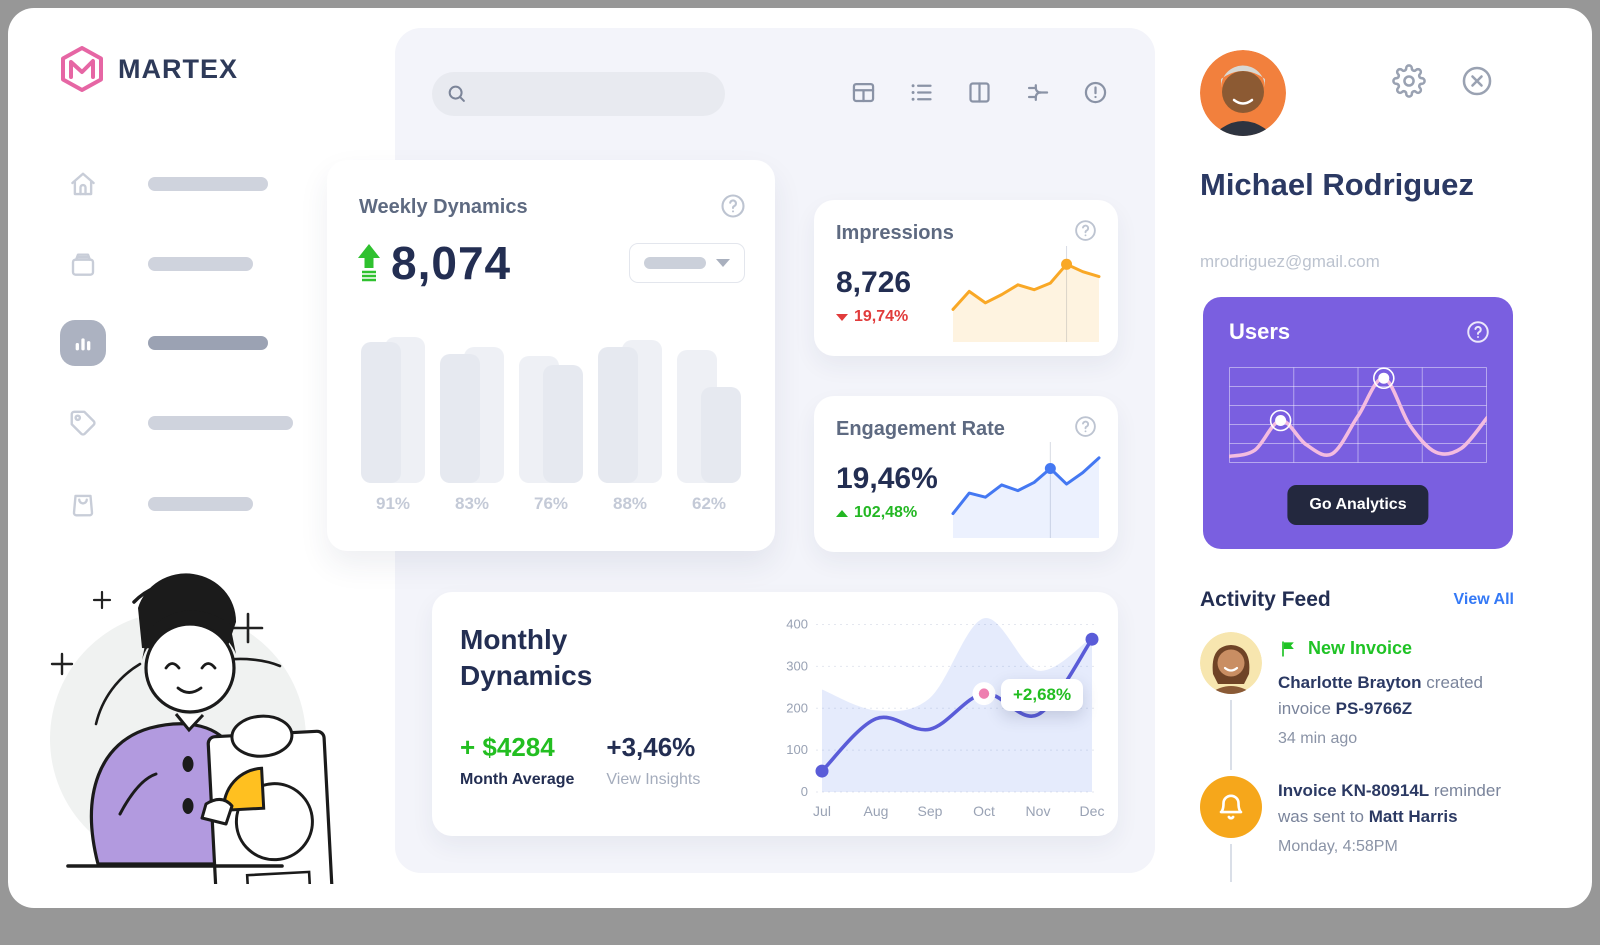 This screenshot has height=945, width=1600. Describe the element at coordinates (984, 811) in the screenshot. I see `svg-text: Oct` at that location.